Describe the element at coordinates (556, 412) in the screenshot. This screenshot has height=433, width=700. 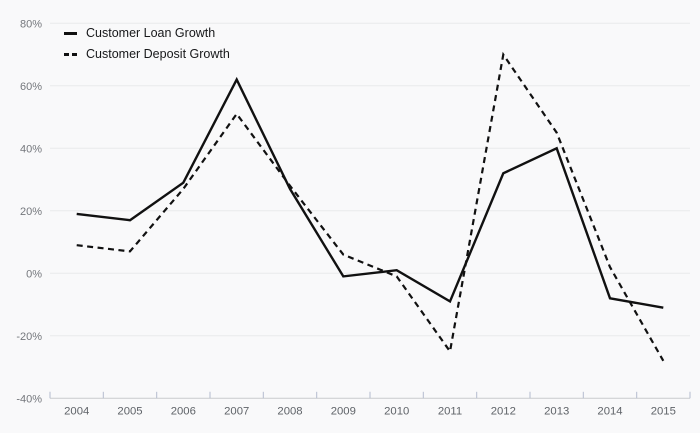
I see `x-axis-label: 2013` at that location.